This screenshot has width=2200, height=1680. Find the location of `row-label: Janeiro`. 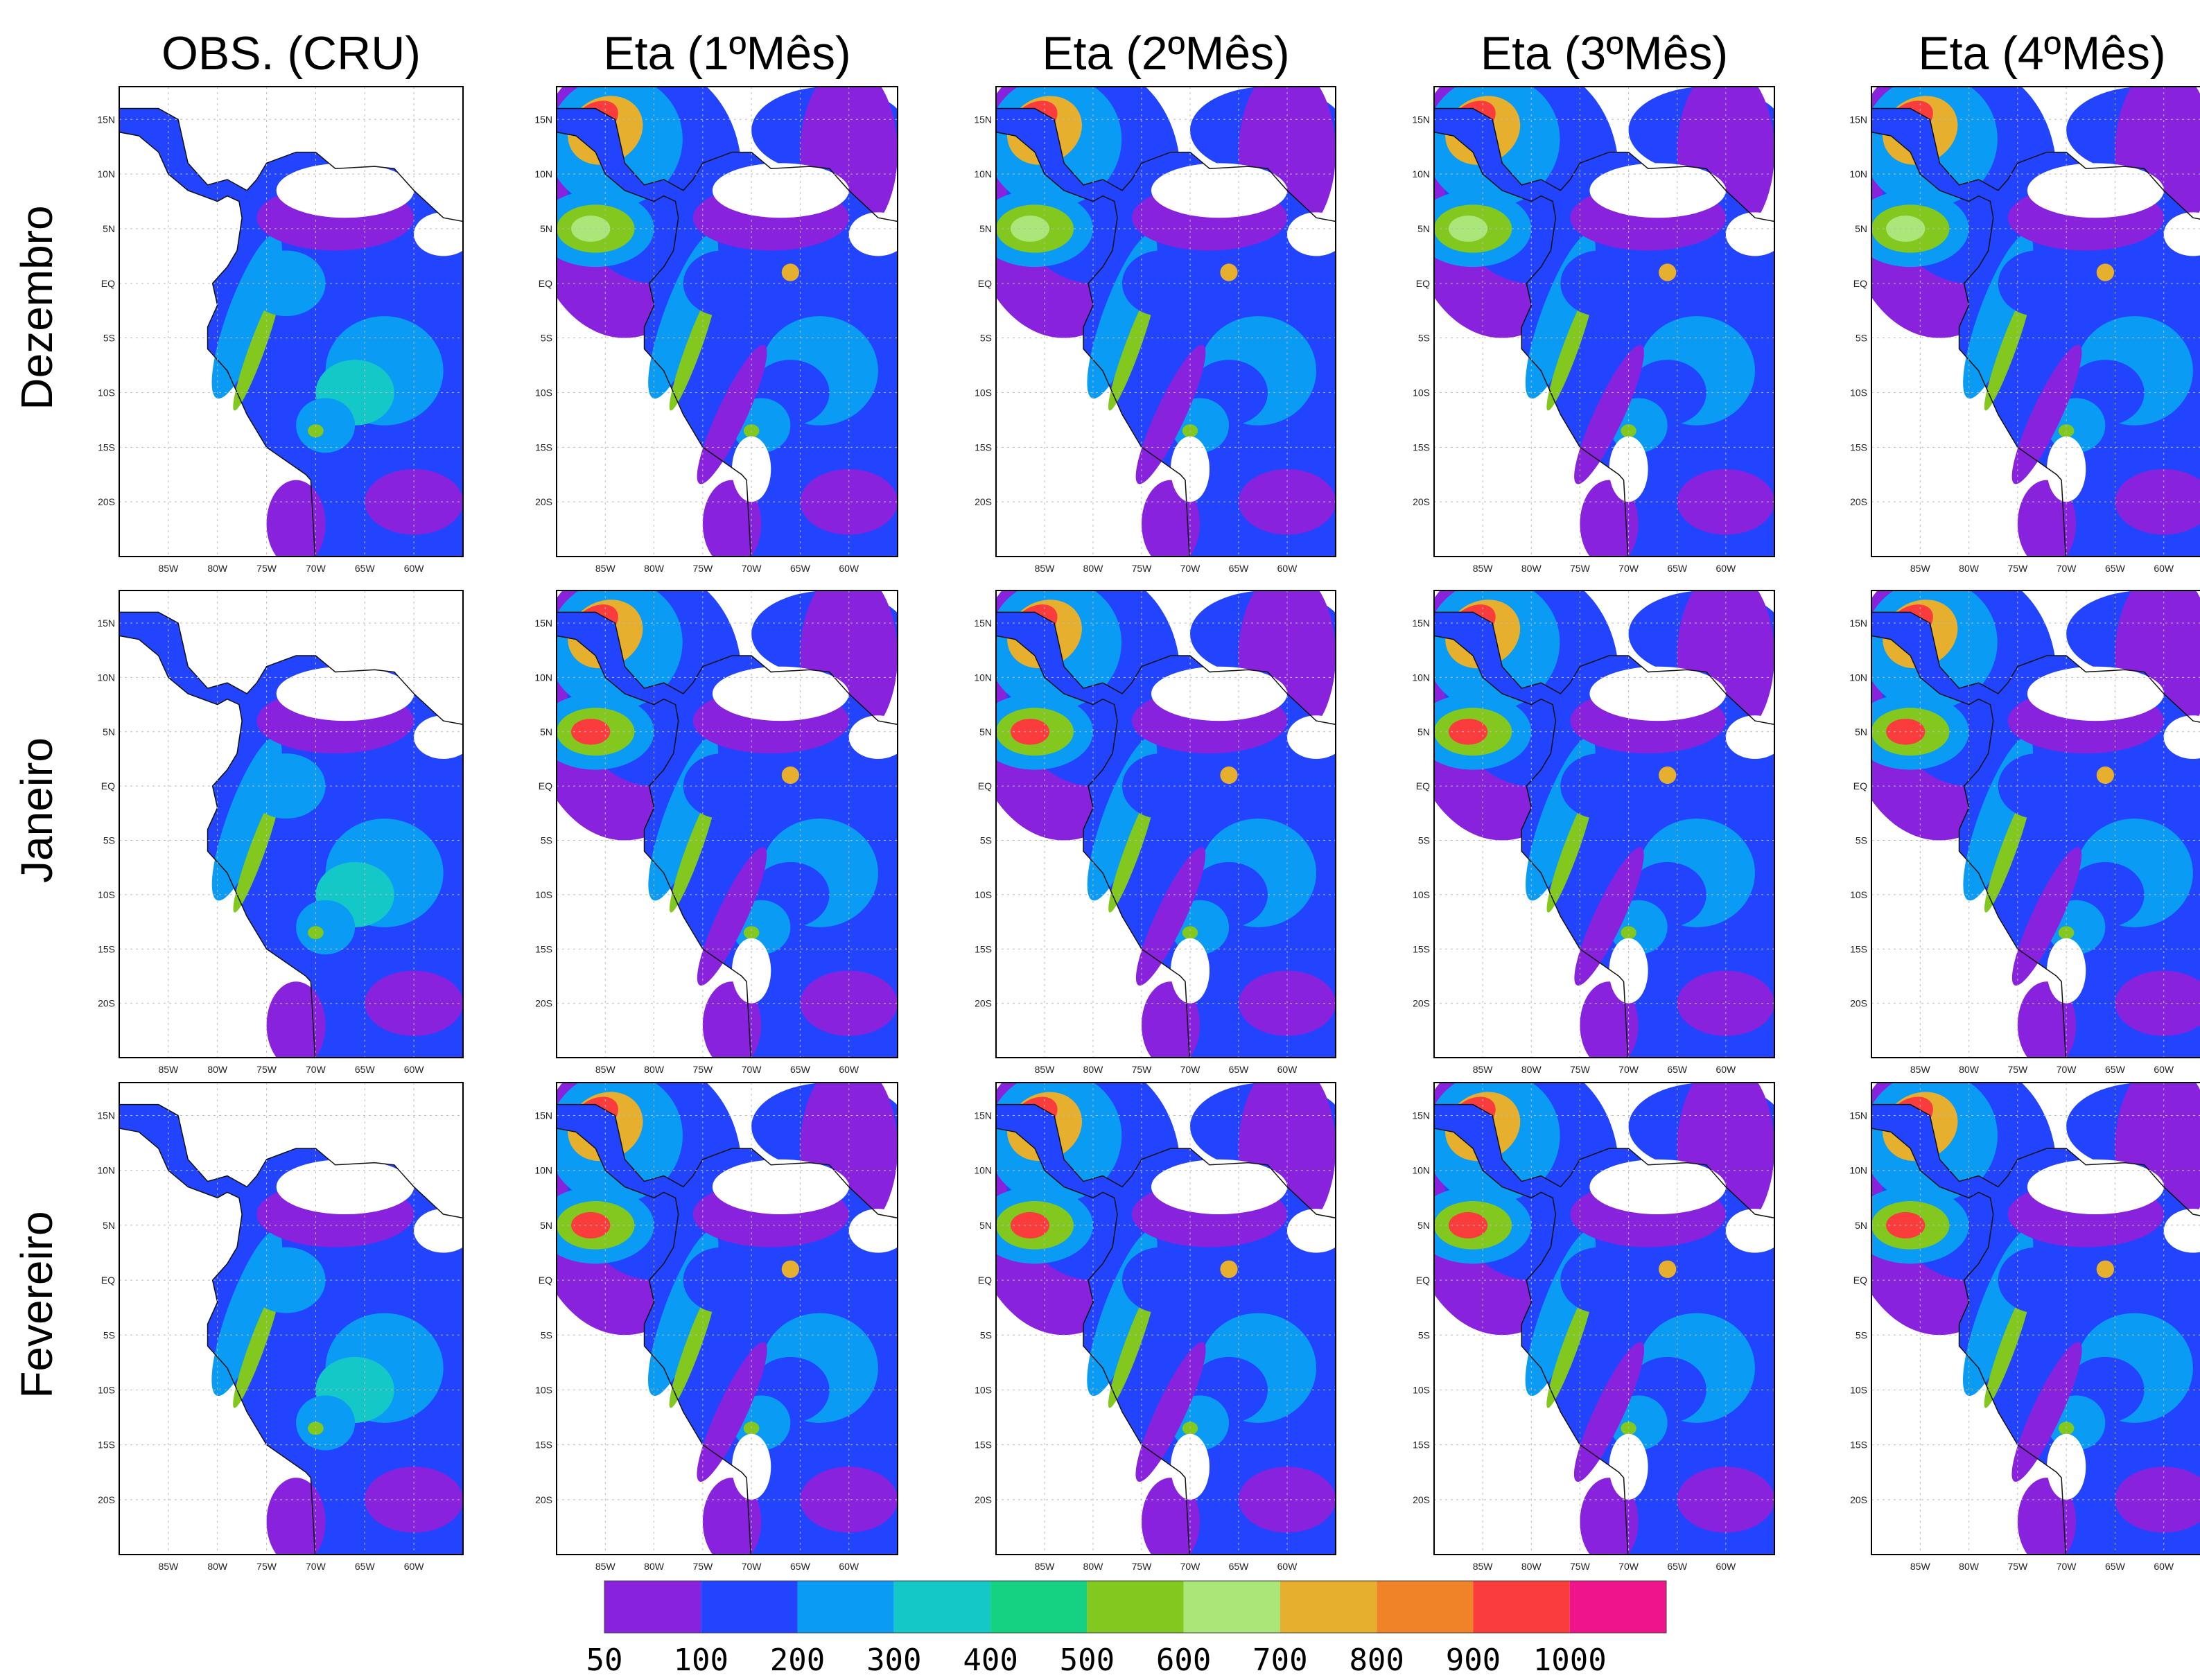

row-label: Janeiro is located at coordinates (37, 810).